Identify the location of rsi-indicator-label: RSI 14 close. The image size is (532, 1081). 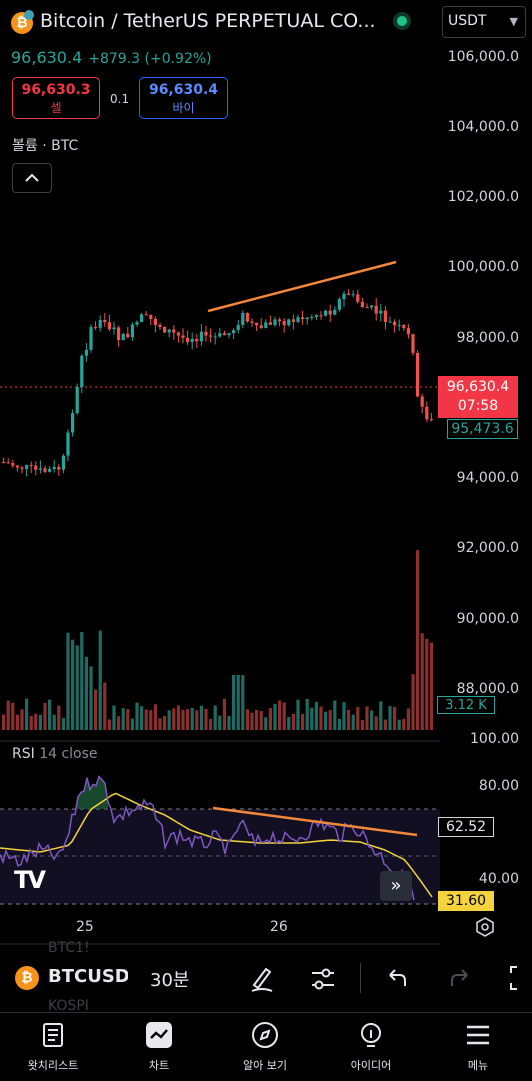
(55, 754).